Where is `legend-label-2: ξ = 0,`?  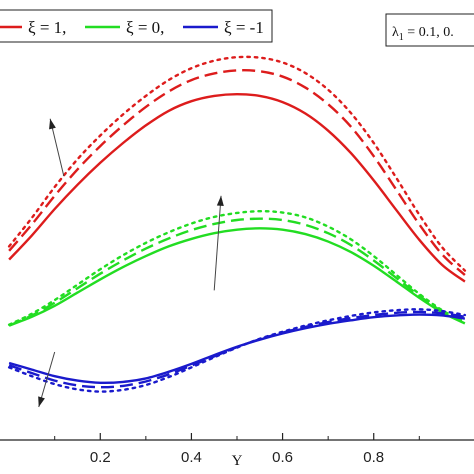 legend-label-2: ξ = 0, is located at coordinates (145, 27).